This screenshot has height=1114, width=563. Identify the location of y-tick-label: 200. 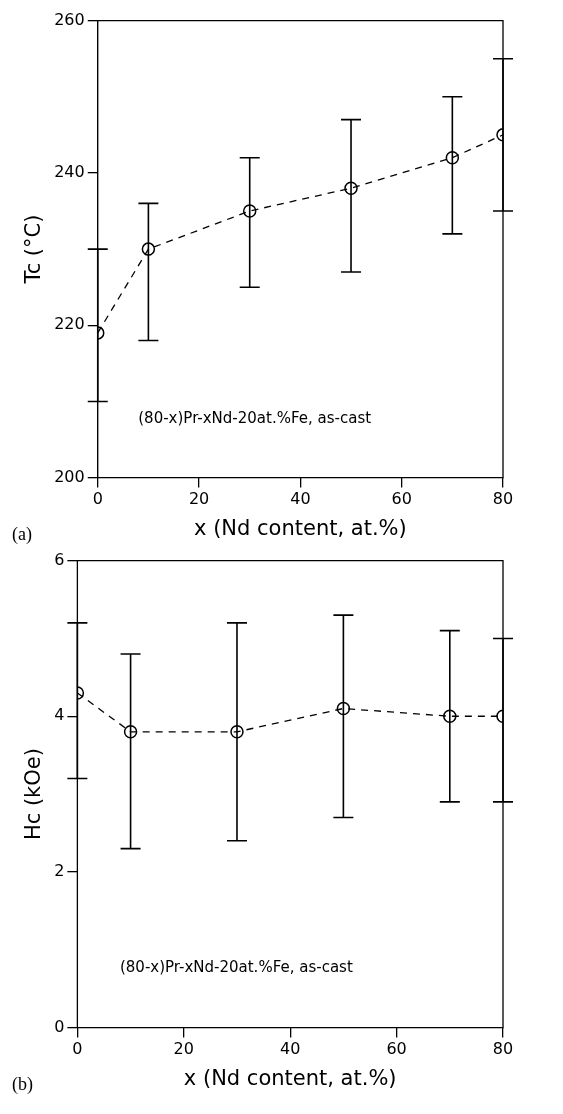
(69, 476).